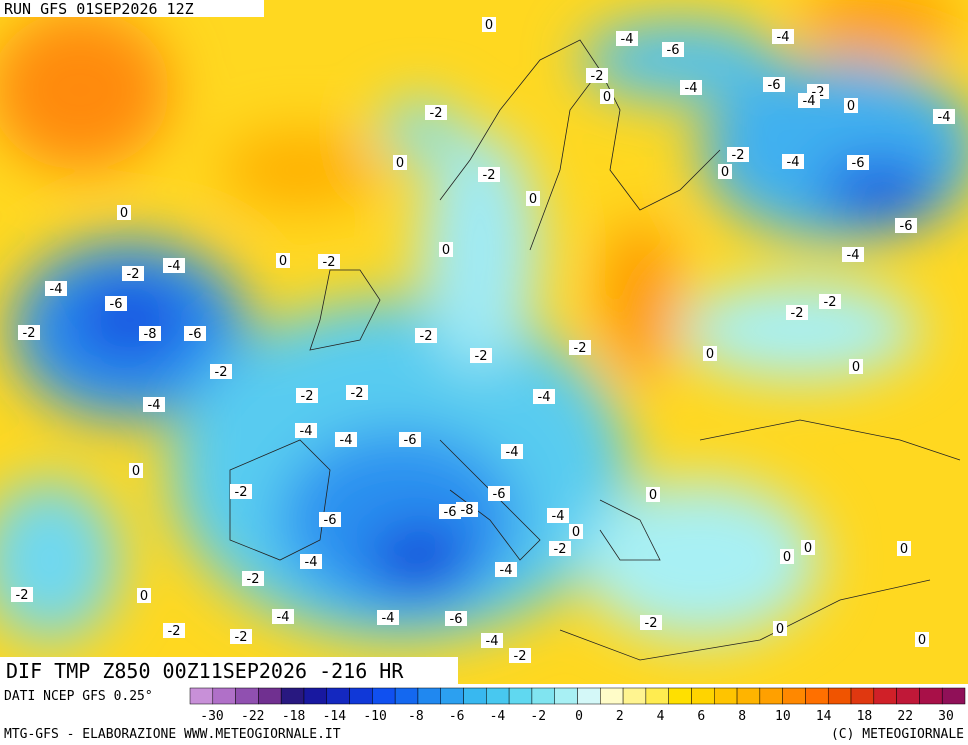 Image resolution: width=968 pixels, height=745 pixels. Describe the element at coordinates (577, 705) in the screenshot. I see `color-bar: -30 -22 -18 -14 -10 -8 -6 -4 -2 0 2 4 6 8 10 14 18 22 30` at that location.